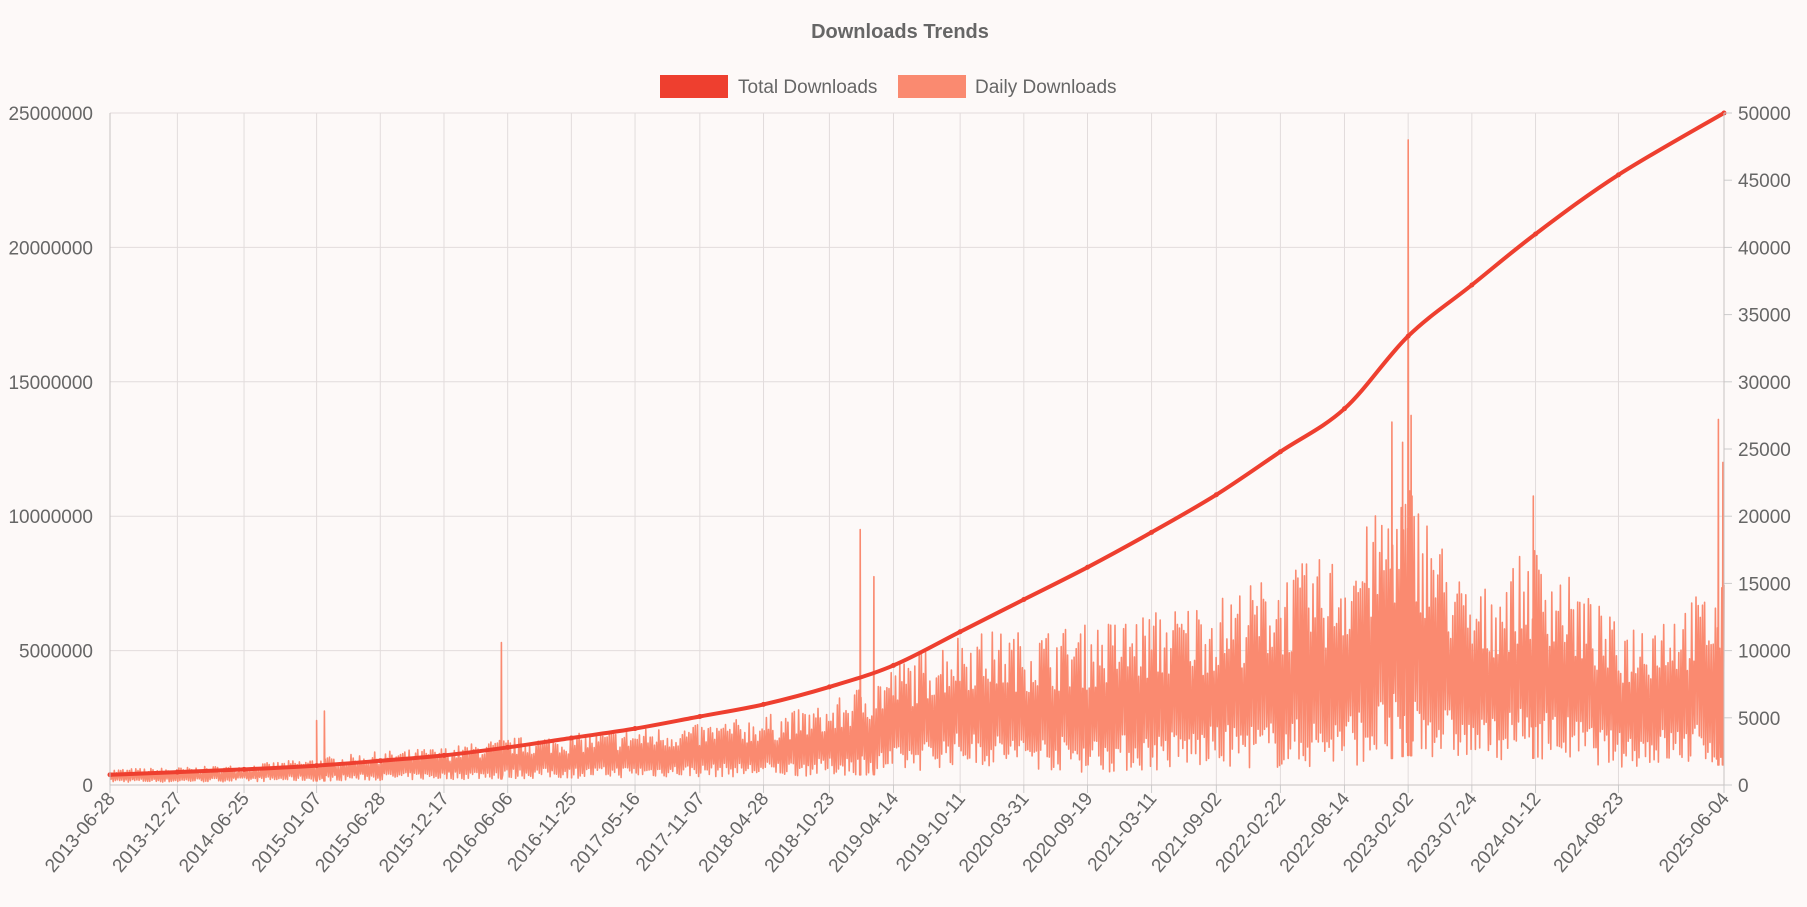 The height and width of the screenshot is (907, 1807). What do you see at coordinates (1764, 450) in the screenshot?
I see `y-right-tick-label: 25000` at bounding box center [1764, 450].